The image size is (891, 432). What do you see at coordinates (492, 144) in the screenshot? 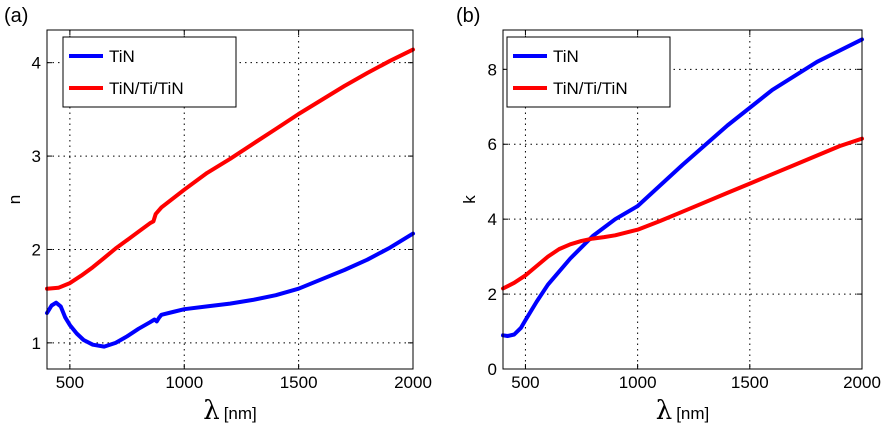
I see `y-tick-label: 6` at bounding box center [492, 144].